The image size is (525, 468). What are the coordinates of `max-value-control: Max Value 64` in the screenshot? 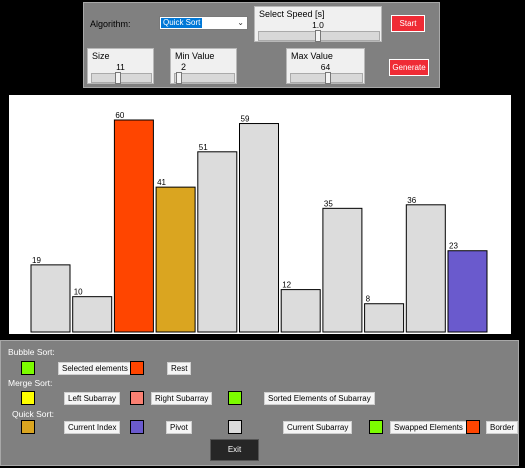 It's located at (325, 66).